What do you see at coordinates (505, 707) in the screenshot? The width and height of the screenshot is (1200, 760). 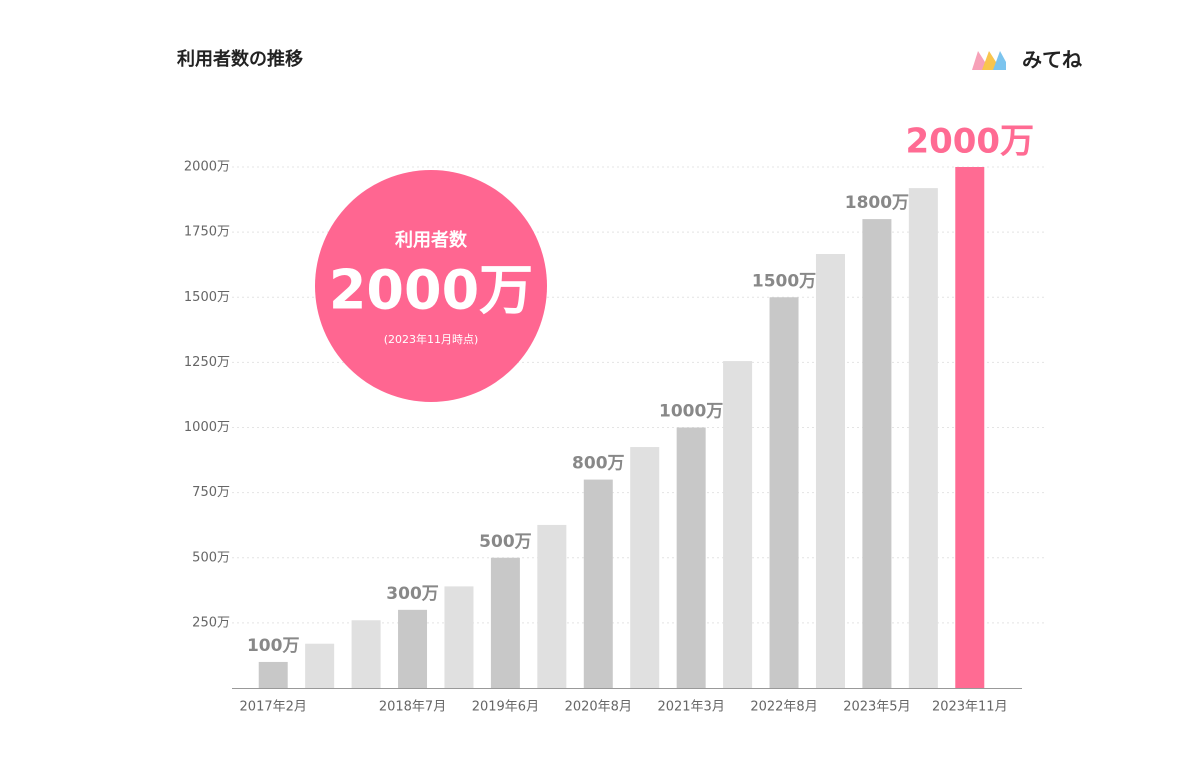 I see `x-tick-label: 2019年6月` at bounding box center [505, 707].